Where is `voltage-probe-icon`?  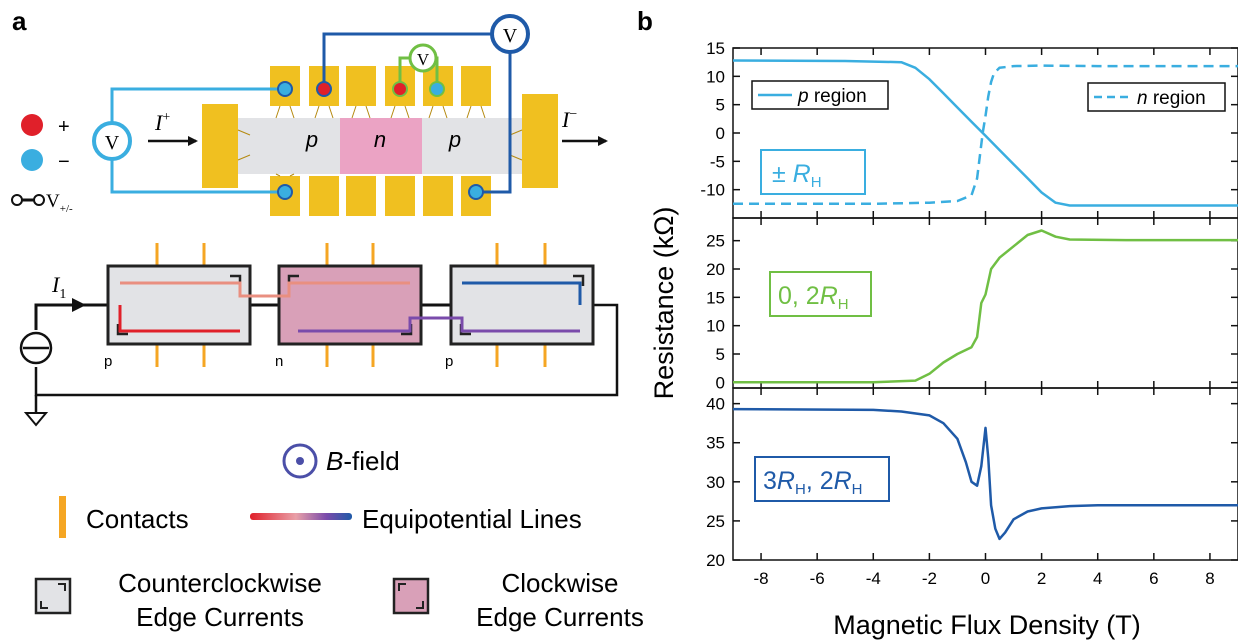 voltage-probe-icon is located at coordinates (28, 200).